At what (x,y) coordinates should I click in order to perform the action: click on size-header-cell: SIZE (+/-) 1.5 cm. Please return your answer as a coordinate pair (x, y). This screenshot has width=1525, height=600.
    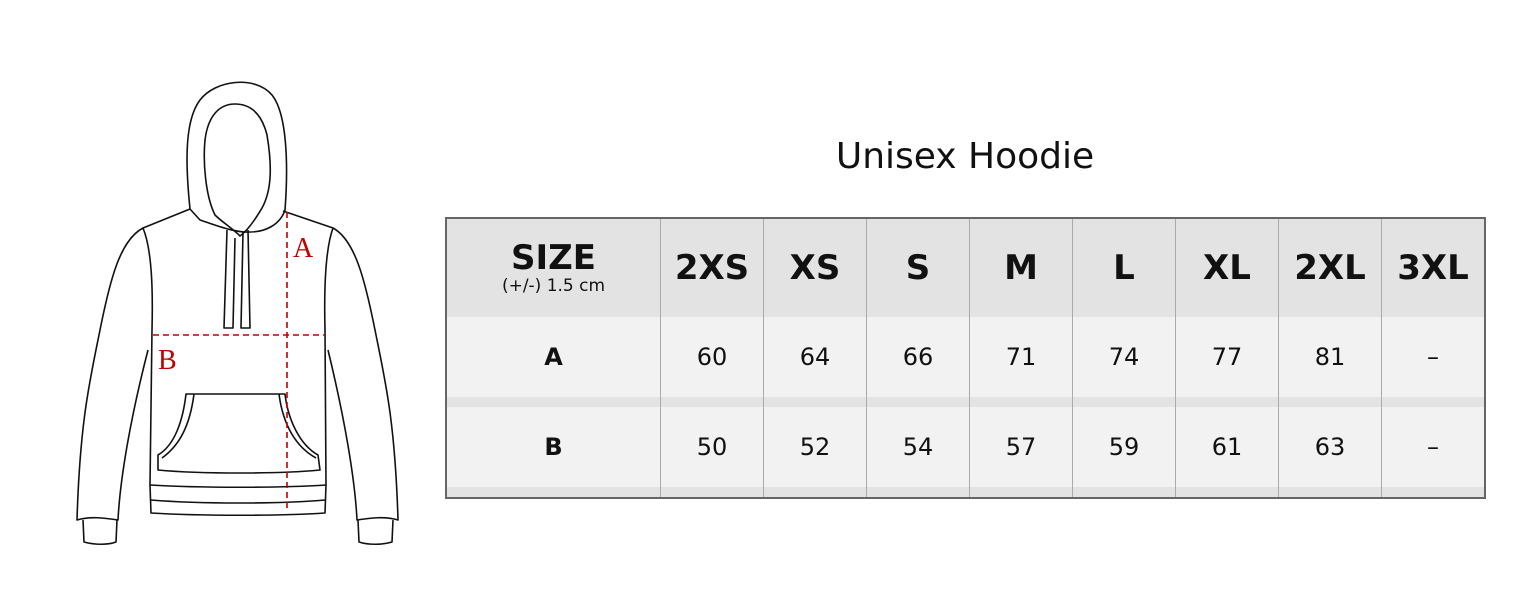
    Looking at the image, I should click on (553, 267).